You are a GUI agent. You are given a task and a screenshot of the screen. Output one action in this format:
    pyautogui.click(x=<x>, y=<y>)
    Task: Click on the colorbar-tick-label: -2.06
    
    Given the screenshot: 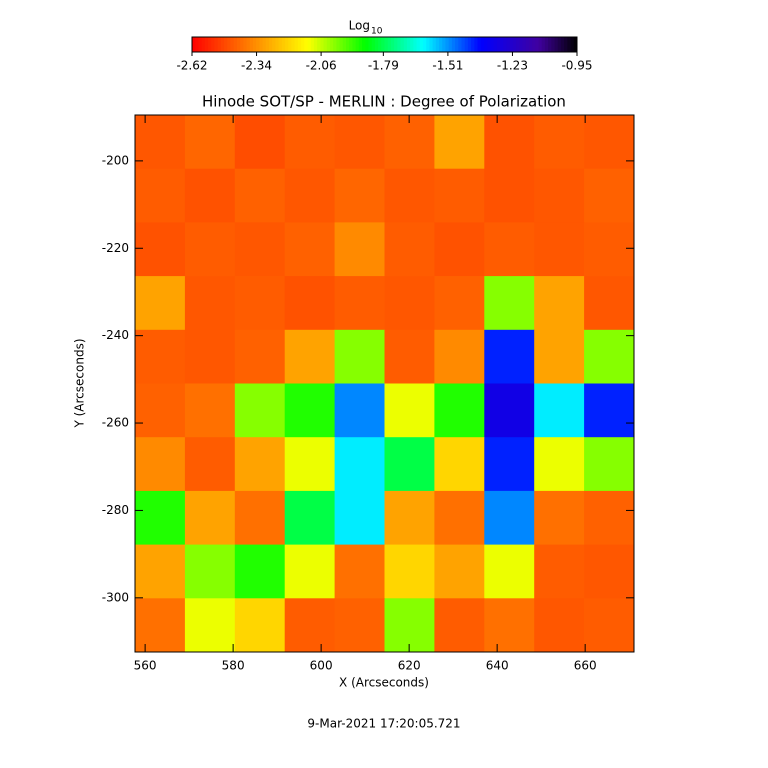 What is the action you would take?
    pyautogui.click(x=321, y=66)
    